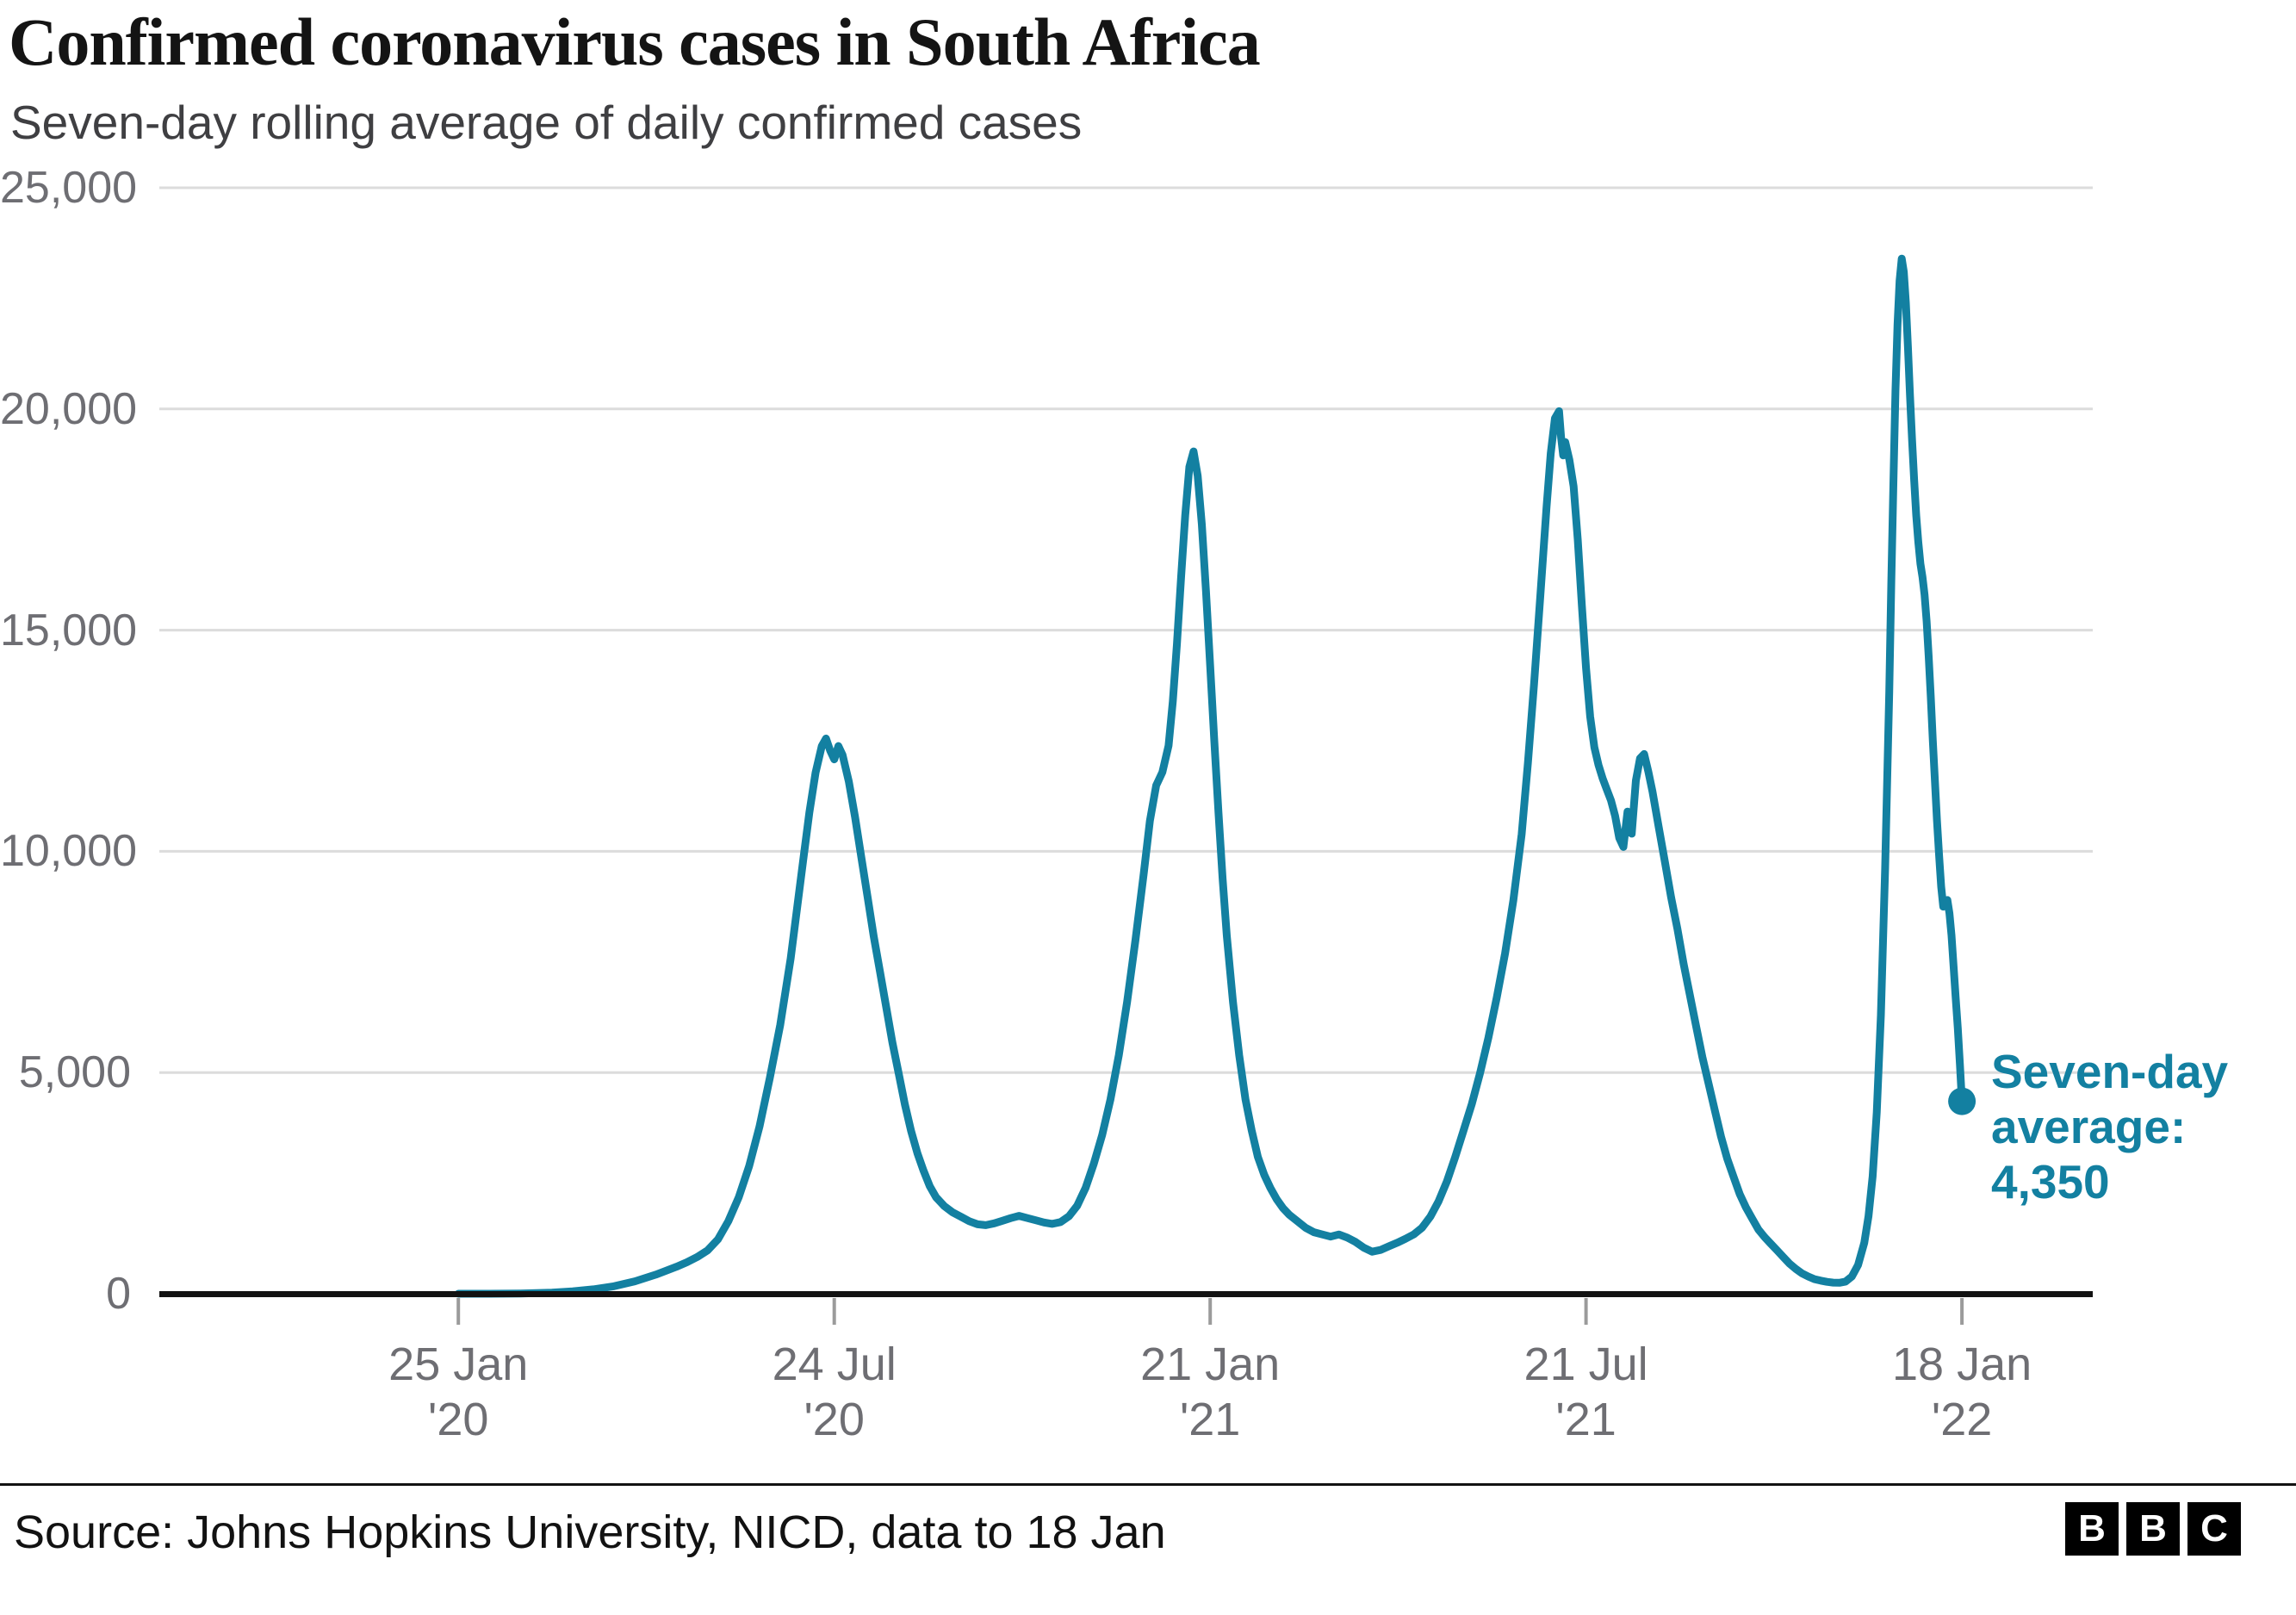 The height and width of the screenshot is (1615, 2296). What do you see at coordinates (2089, 1126) in the screenshot?
I see `annotation-line: average:` at bounding box center [2089, 1126].